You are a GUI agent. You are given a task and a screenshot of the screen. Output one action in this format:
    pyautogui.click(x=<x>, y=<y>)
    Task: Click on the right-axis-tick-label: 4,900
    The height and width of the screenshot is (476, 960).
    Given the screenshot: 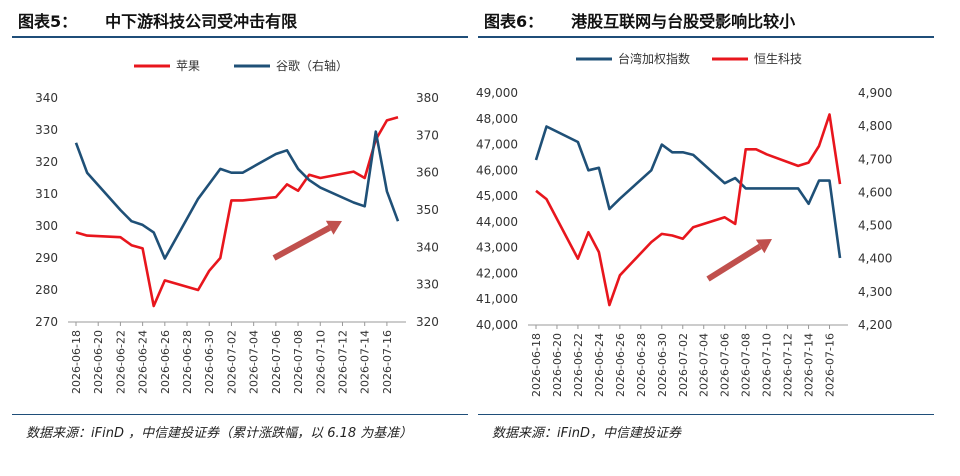 What is the action you would take?
    pyautogui.click(x=875, y=93)
    